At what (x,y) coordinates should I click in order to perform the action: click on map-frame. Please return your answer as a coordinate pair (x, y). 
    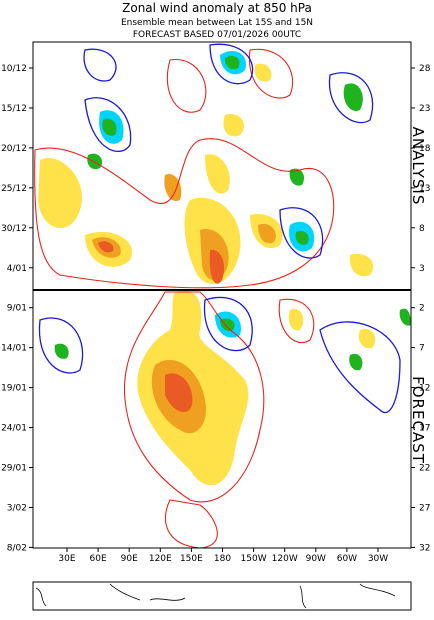
    Looking at the image, I should click on (222, 596).